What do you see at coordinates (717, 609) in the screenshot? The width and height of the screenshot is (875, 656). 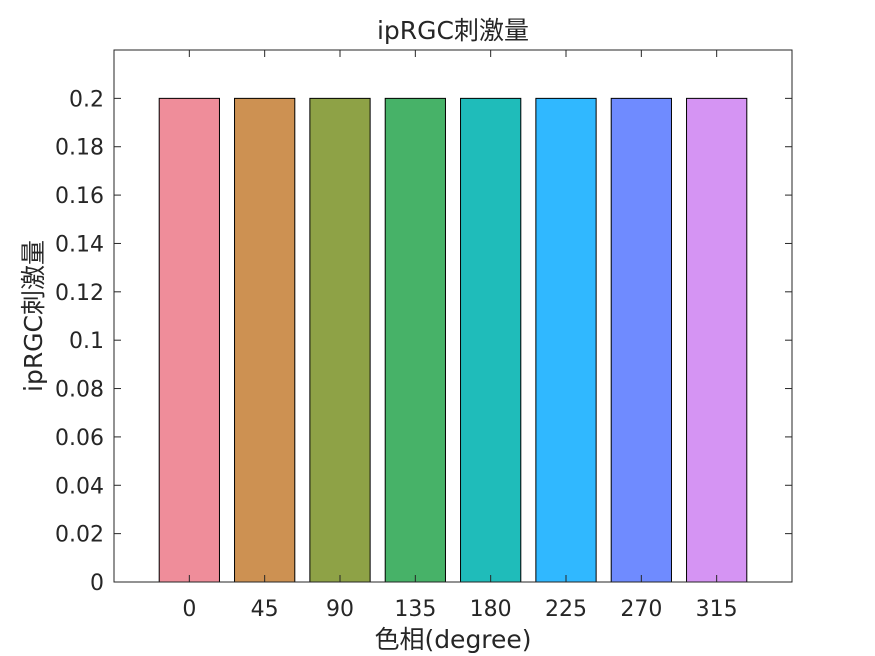 I see `x-tick-label: 315` at bounding box center [717, 609].